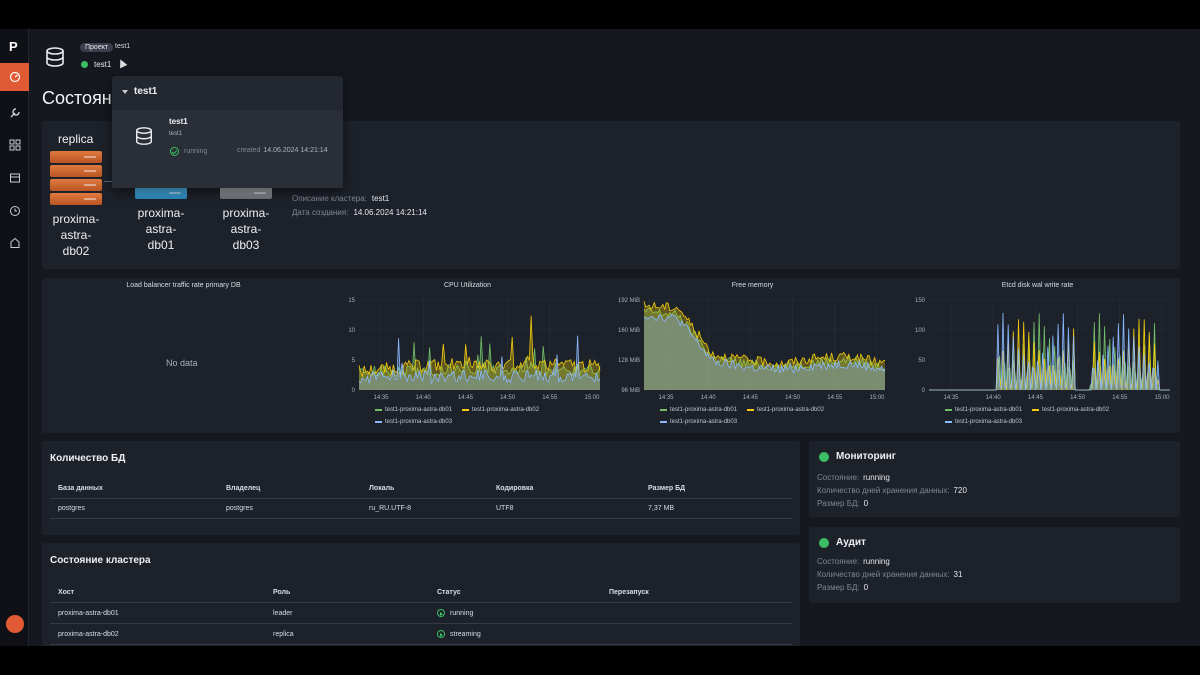  Describe the element at coordinates (182, 363) in the screenshot. I see `no-data-label: No data` at that location.